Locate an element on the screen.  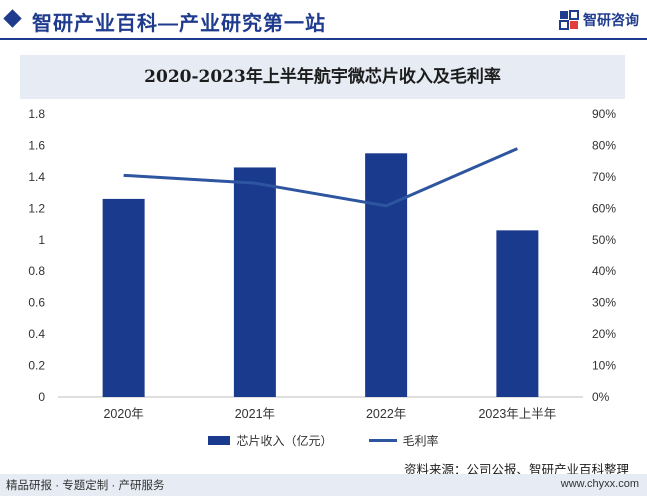
chart-legend: 芯片收入（亿元） 毛利率 is located at coordinates (323, 440).